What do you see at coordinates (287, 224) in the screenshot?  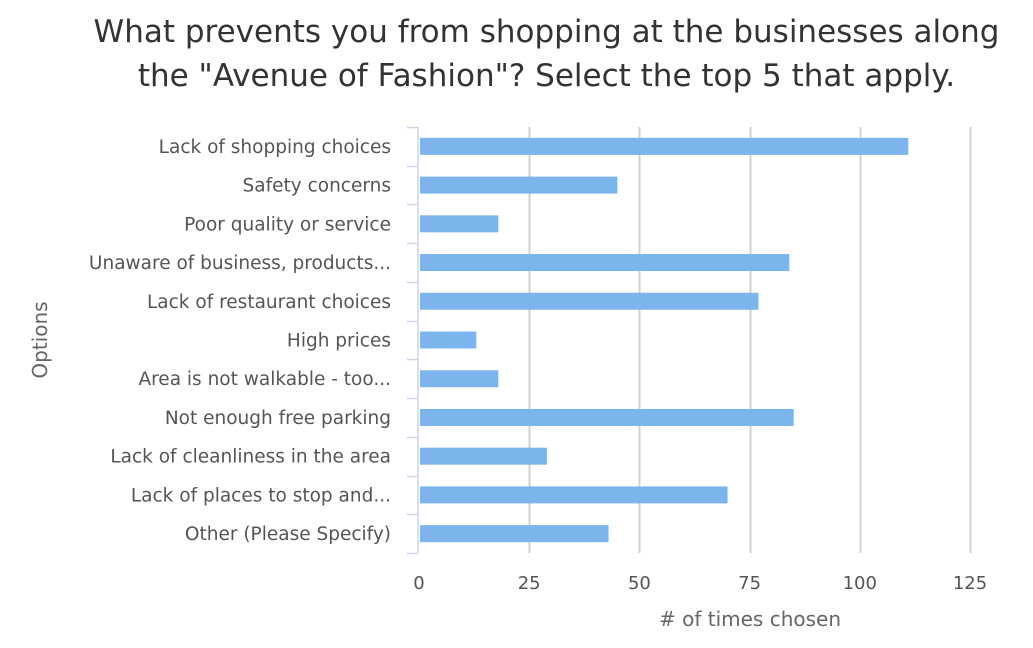 I see `category-label: Poor quality or service` at bounding box center [287, 224].